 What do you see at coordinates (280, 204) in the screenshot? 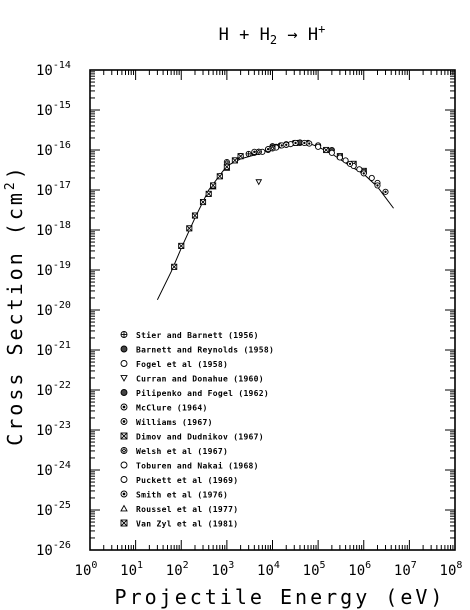
I see `data-points` at bounding box center [280, 204].